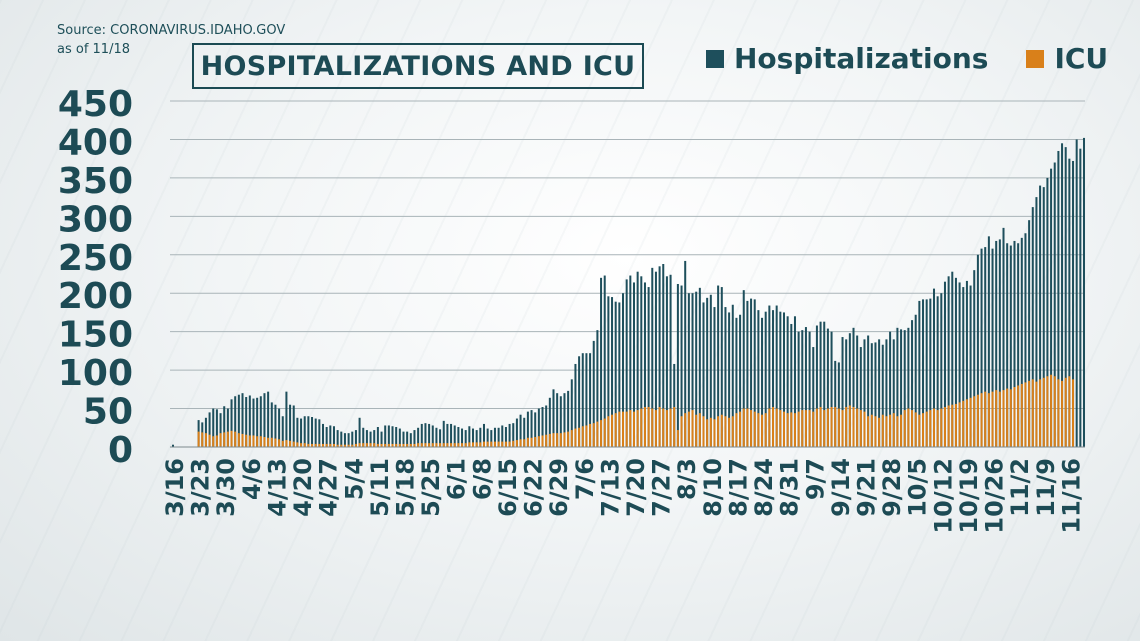 This screenshot has width=1140, height=641. Describe the element at coordinates (431, 487) in the screenshot. I see `x-tick-label: 5/25` at that location.